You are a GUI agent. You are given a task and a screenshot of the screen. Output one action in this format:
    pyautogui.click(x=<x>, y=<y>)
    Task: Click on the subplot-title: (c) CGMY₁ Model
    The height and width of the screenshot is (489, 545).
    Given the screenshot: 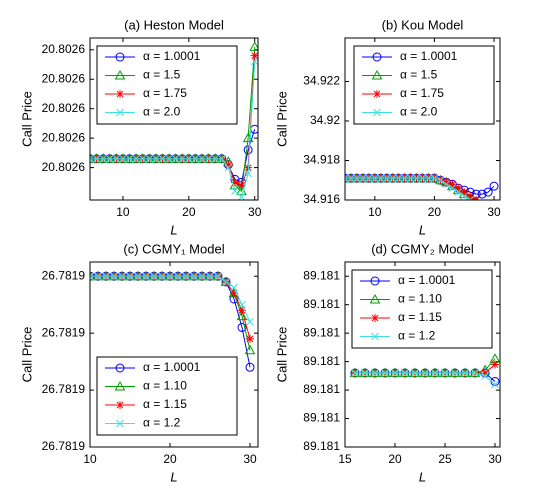 What is the action you would take?
    pyautogui.click(x=173, y=248)
    